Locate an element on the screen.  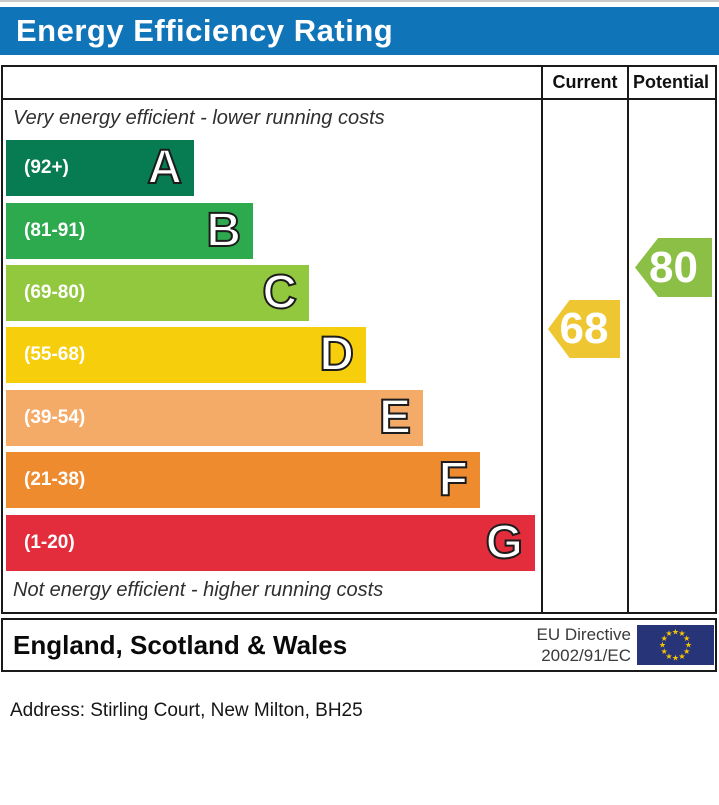
band-d-range: (55-68) is located at coordinates (55, 354).